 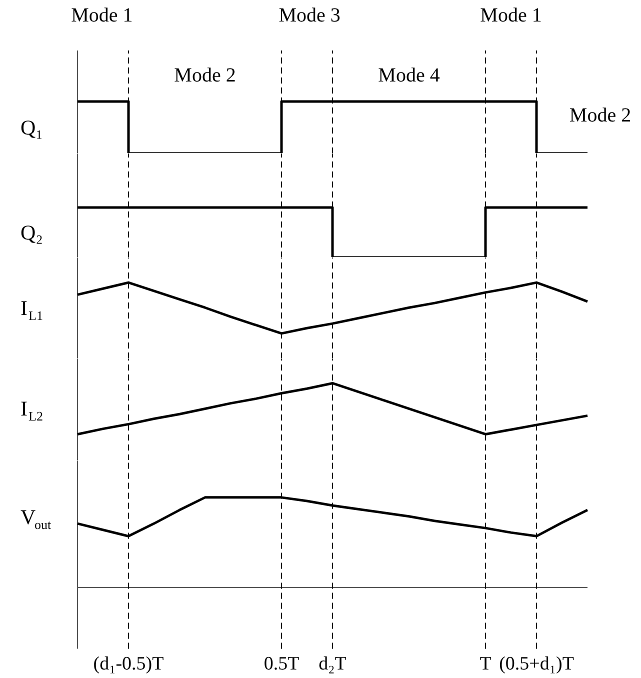 I want to click on text: Mode 3, so click(x=309, y=15).